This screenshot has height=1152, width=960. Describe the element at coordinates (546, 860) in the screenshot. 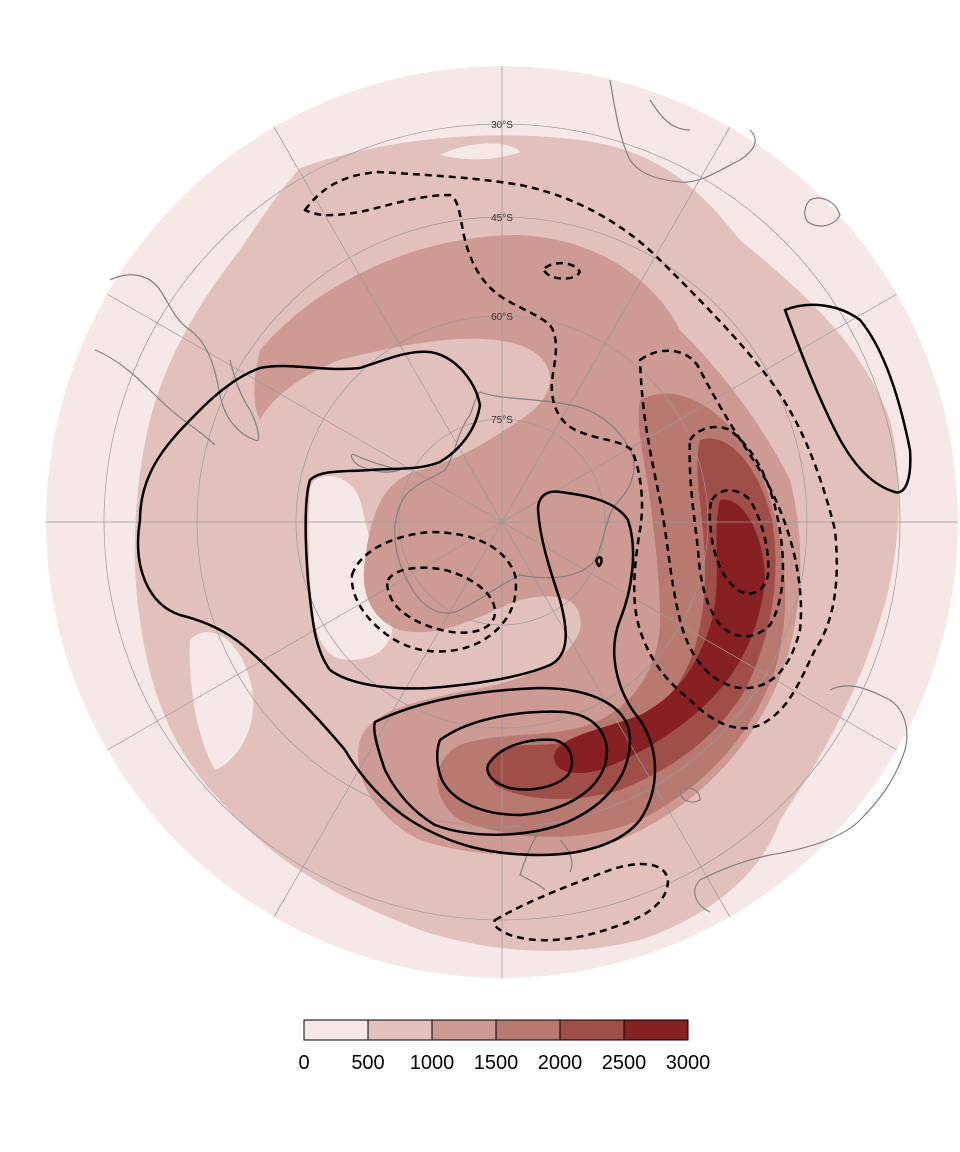

I see `coast-new-zealand` at that location.